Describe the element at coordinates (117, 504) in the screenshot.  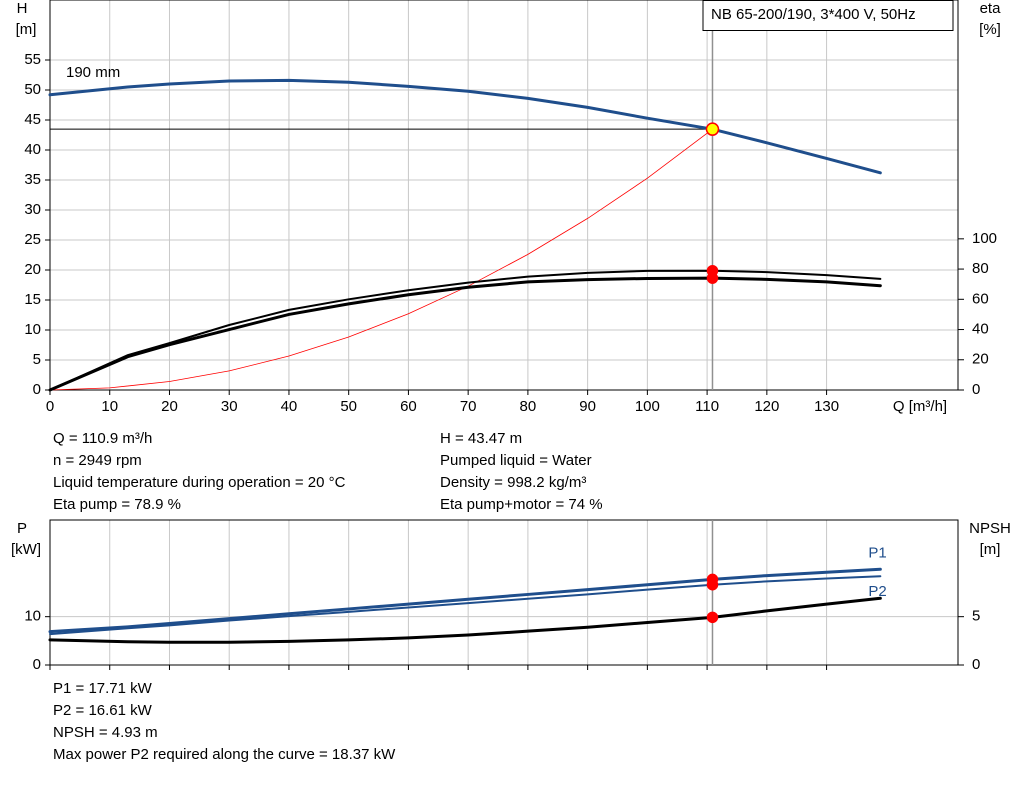
I see `info-line: Eta pump = 78.9 %` at that location.